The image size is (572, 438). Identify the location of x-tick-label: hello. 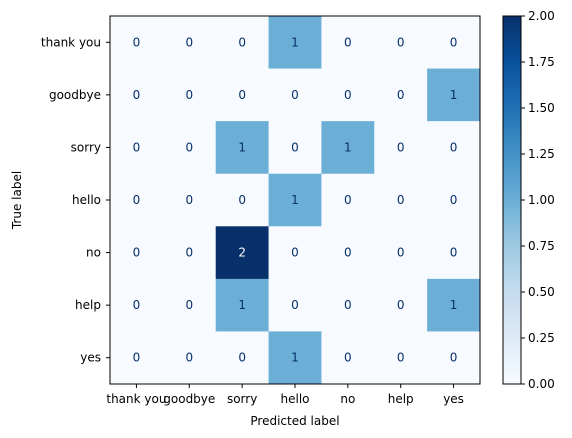
(295, 399).